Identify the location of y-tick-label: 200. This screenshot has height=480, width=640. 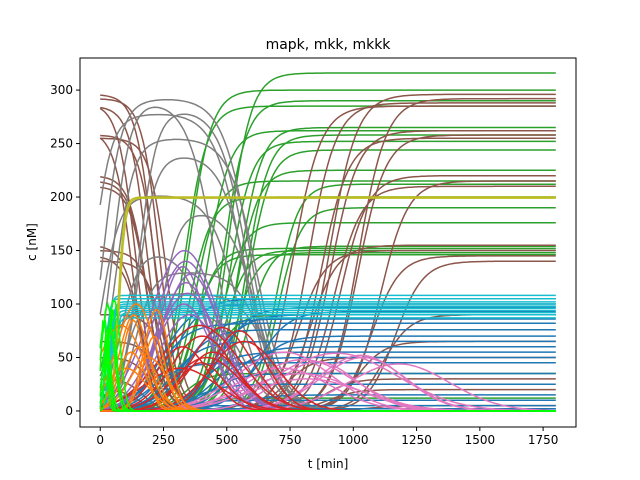
(61, 197).